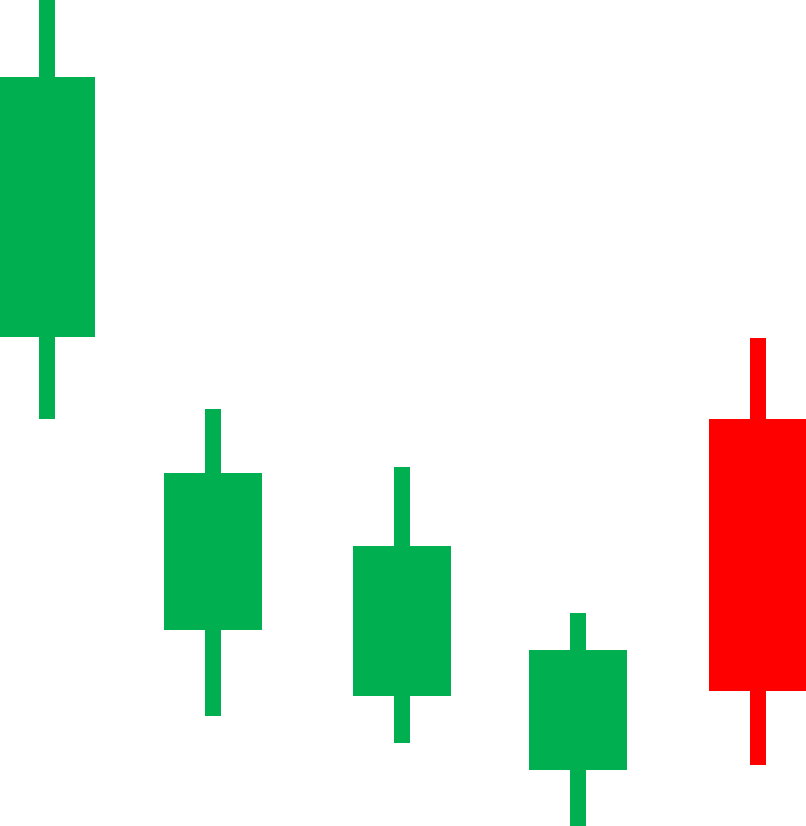 This screenshot has width=806, height=826. Describe the element at coordinates (578, 710) in the screenshot. I see `candle-4-body` at that location.